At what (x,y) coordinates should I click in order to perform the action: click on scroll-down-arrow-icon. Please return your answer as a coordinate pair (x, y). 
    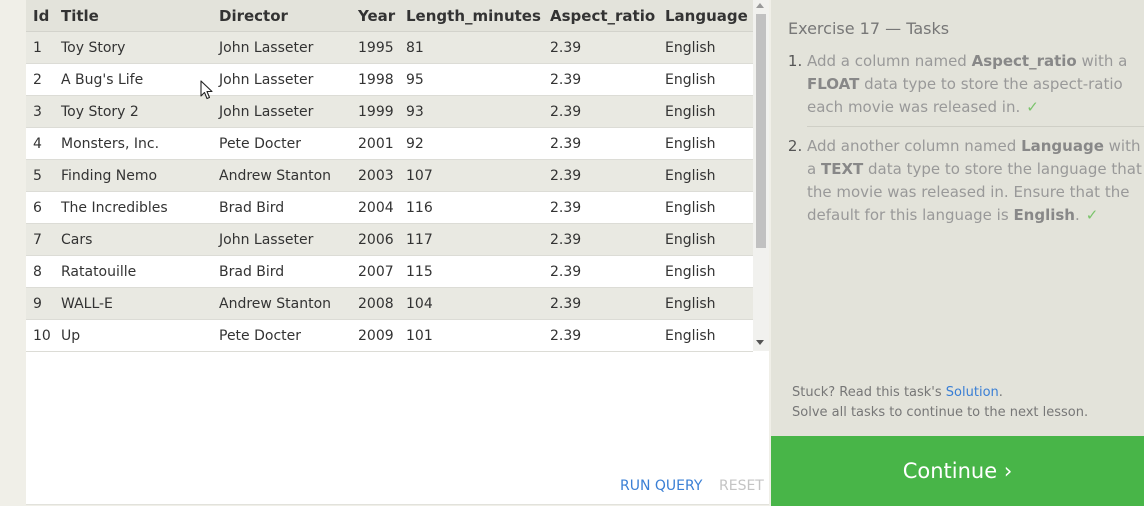
    Looking at the image, I should click on (760, 342).